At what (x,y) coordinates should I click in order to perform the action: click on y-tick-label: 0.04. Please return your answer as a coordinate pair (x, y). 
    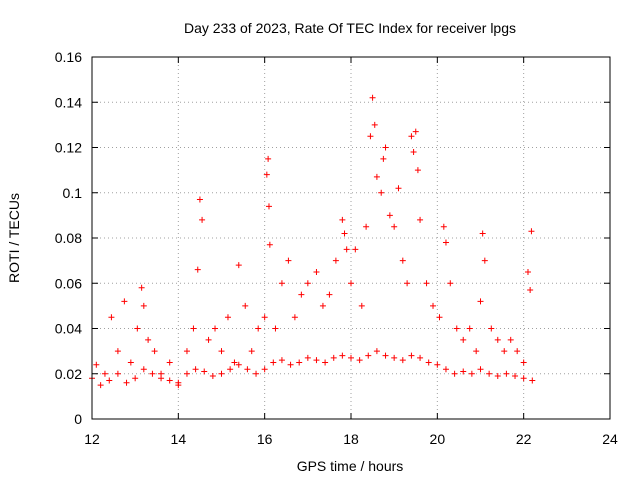
    Looking at the image, I should click on (68, 329).